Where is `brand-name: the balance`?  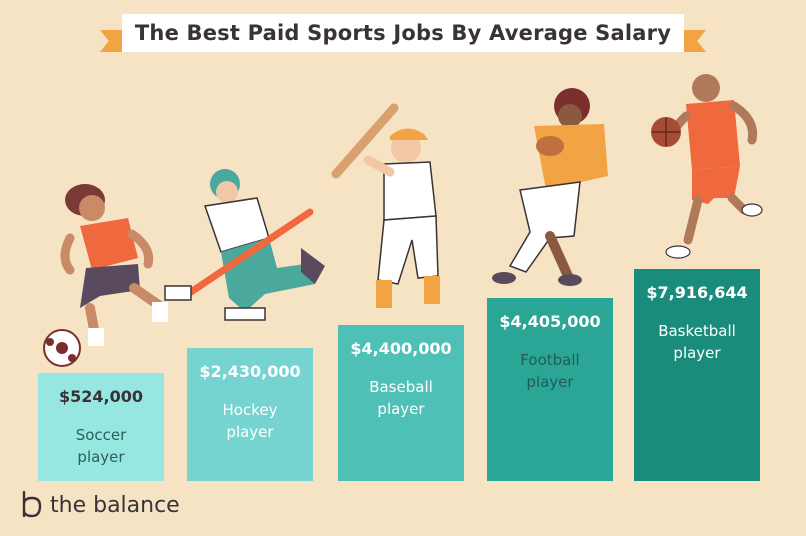 brand-name: the balance is located at coordinates (115, 505).